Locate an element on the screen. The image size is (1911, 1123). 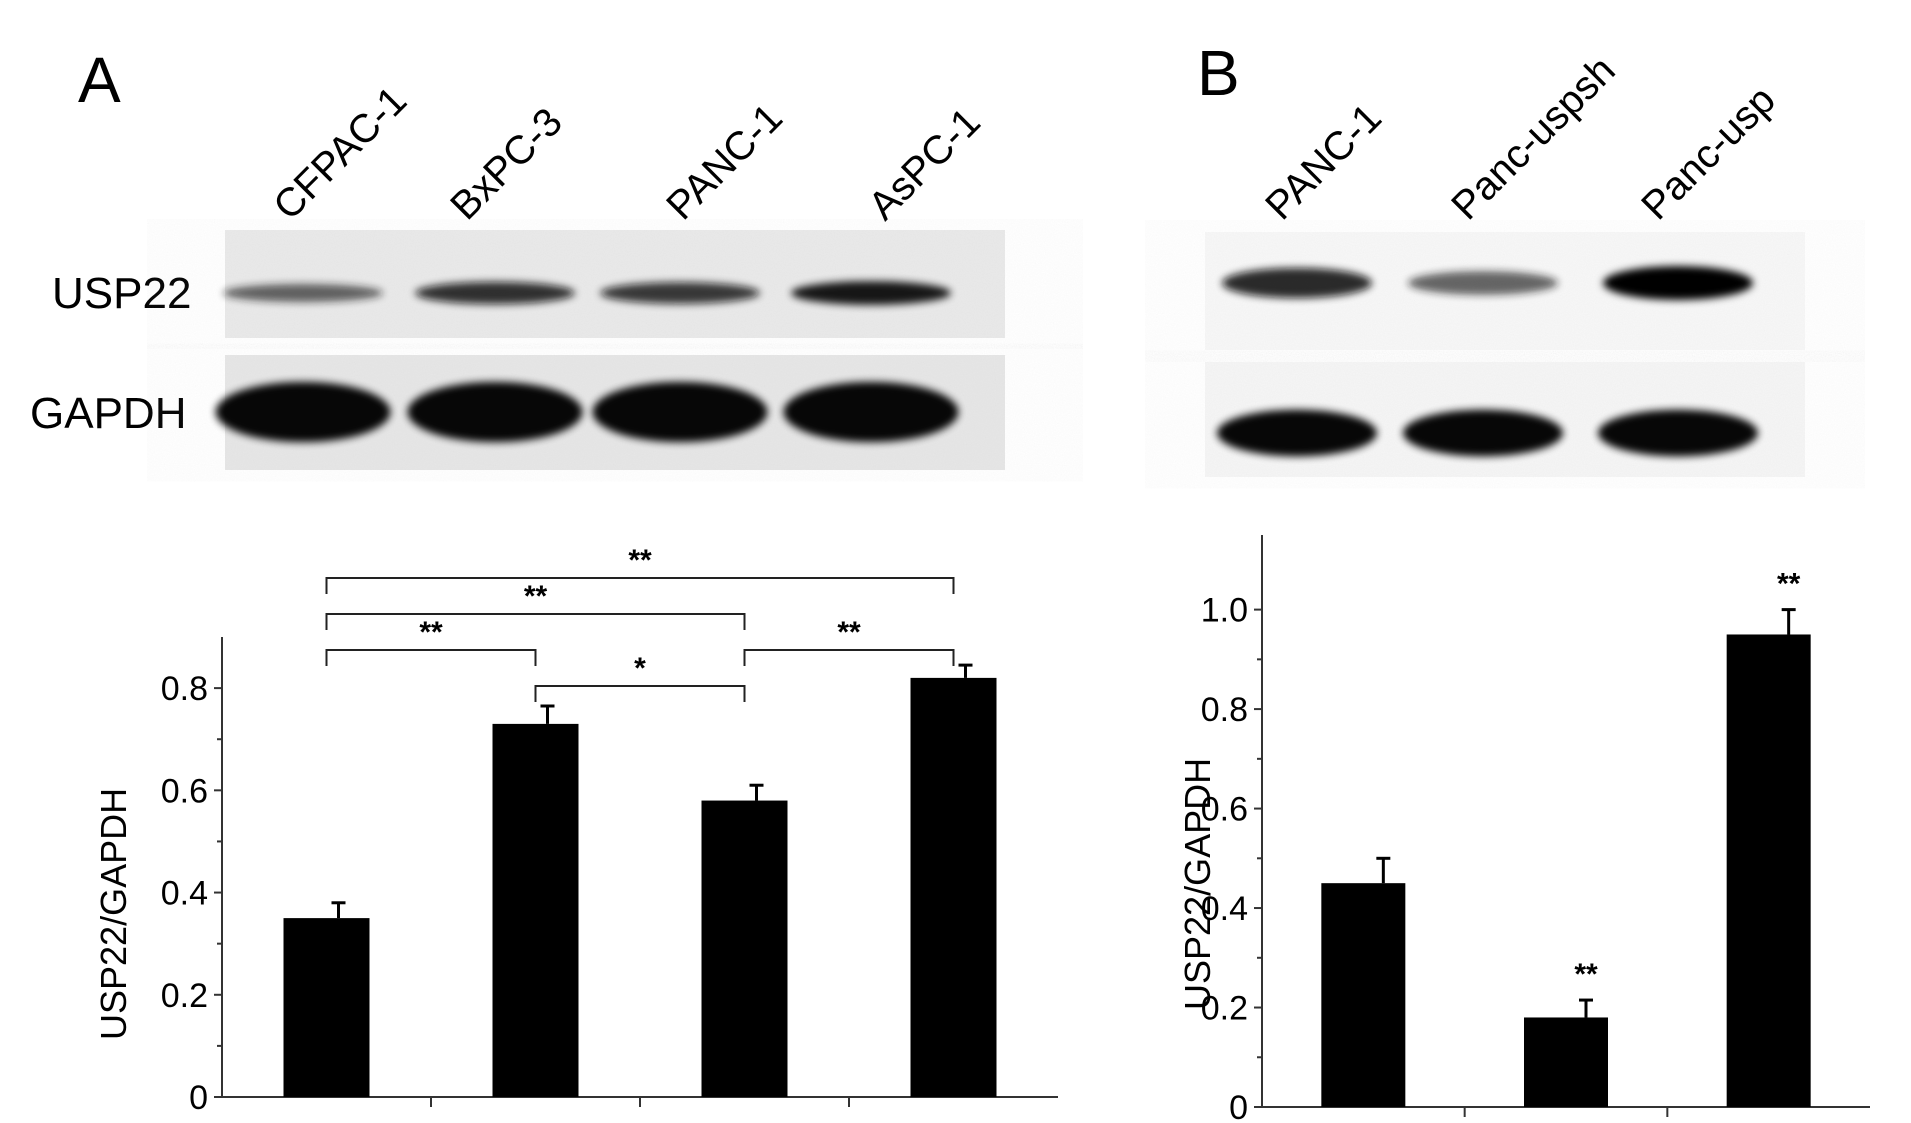
blot-row-label-usp22: USP22 is located at coordinates (121, 293).